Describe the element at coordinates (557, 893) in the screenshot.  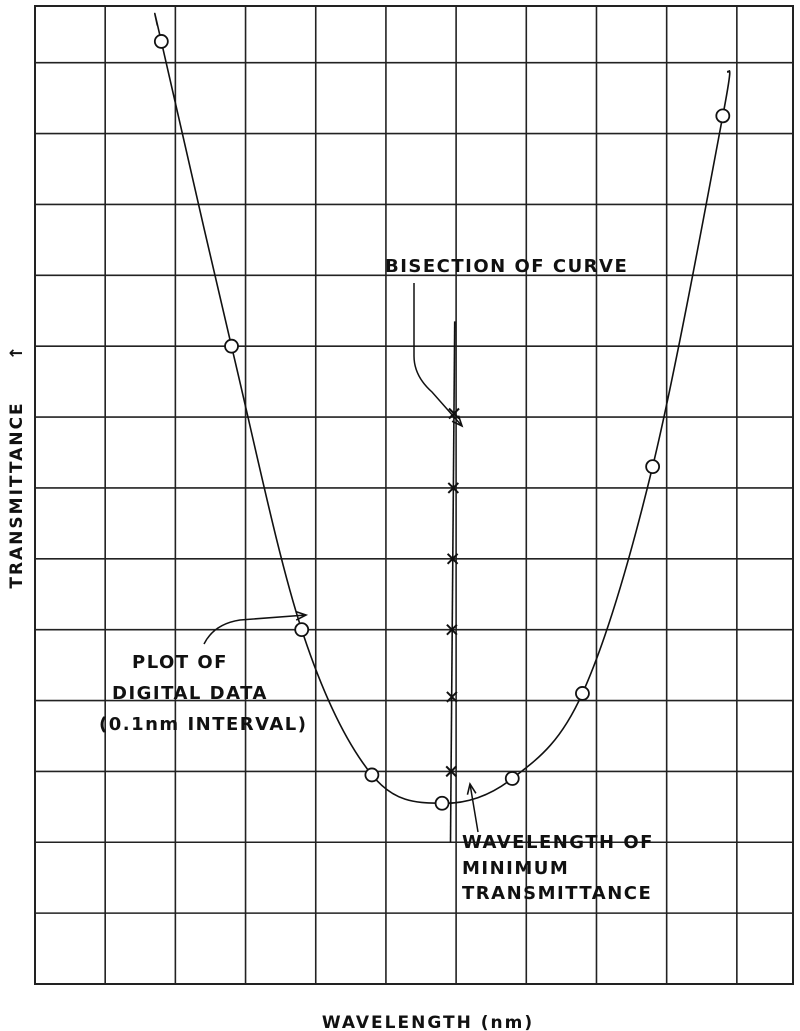
I see `annotation-minimum-line3: TRANSMITTANCE` at that location.